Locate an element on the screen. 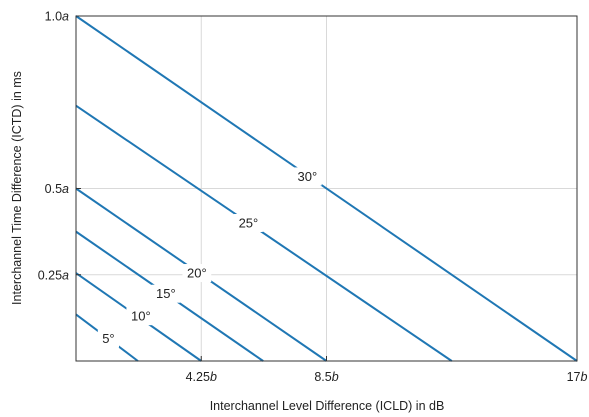 This screenshot has height=417, width=589. y-tick-label-2: 1.0a is located at coordinates (57, 17).